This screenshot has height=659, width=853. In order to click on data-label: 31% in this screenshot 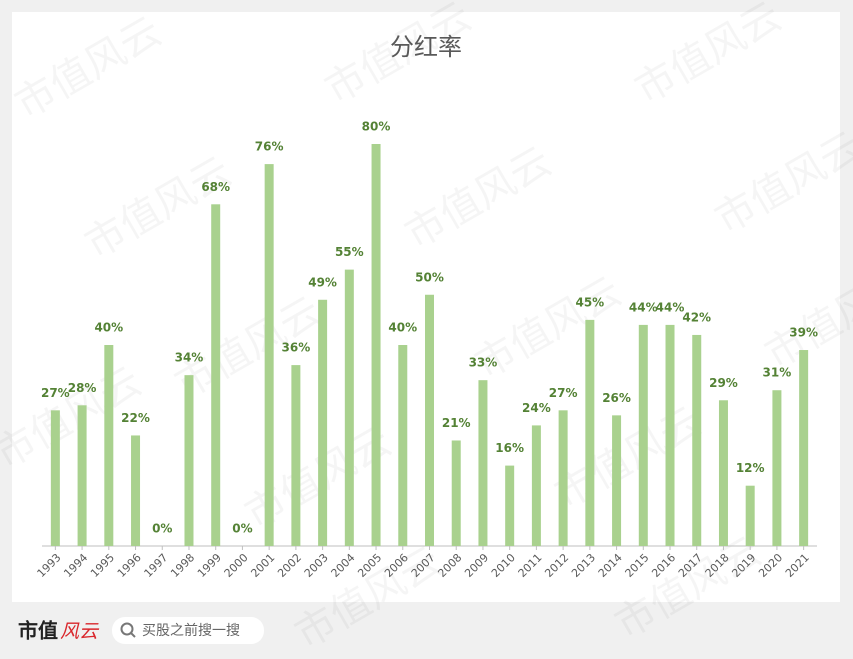, I will do `click(777, 373)`.